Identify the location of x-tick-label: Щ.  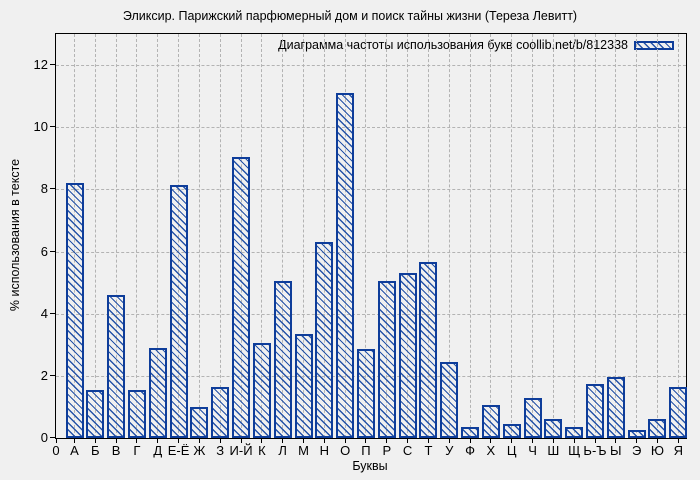
(574, 450).